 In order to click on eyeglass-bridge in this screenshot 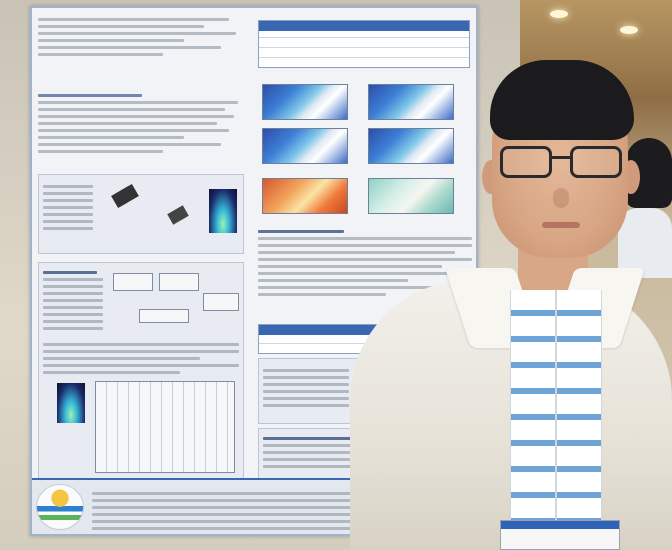, I will do `click(561, 157)`.